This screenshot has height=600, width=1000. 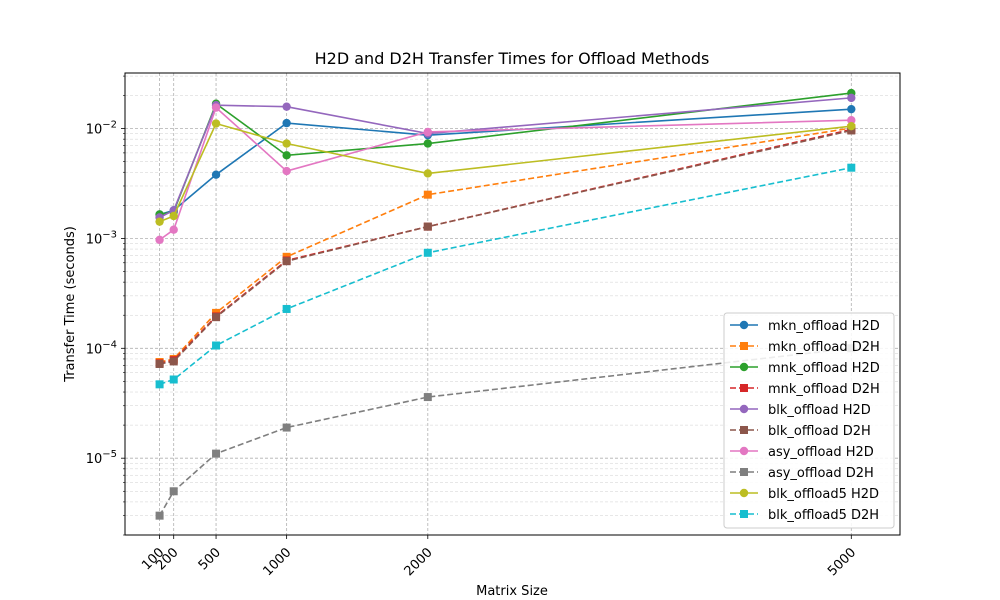 I want to click on y-axis-title: Transfer Time (seconds), so click(x=70, y=304).